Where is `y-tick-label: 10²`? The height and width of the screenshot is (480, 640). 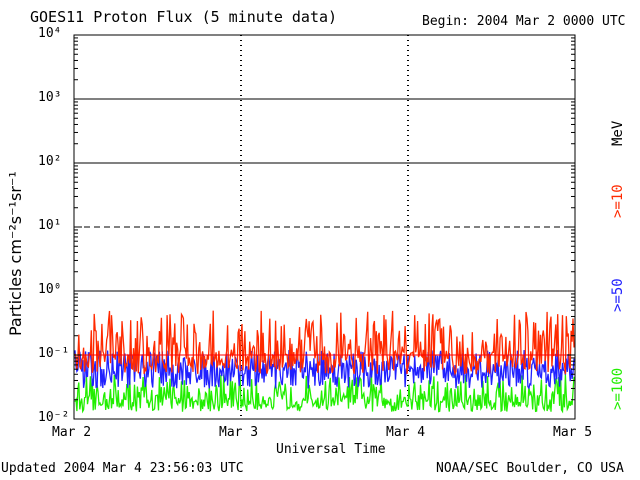
y-tick-label: 10² is located at coordinates (50, 161).